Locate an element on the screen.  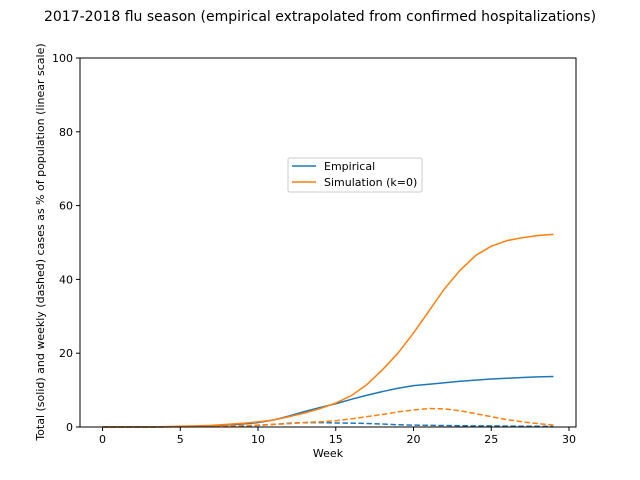
x-tick-label: 15 is located at coordinates (336, 439).